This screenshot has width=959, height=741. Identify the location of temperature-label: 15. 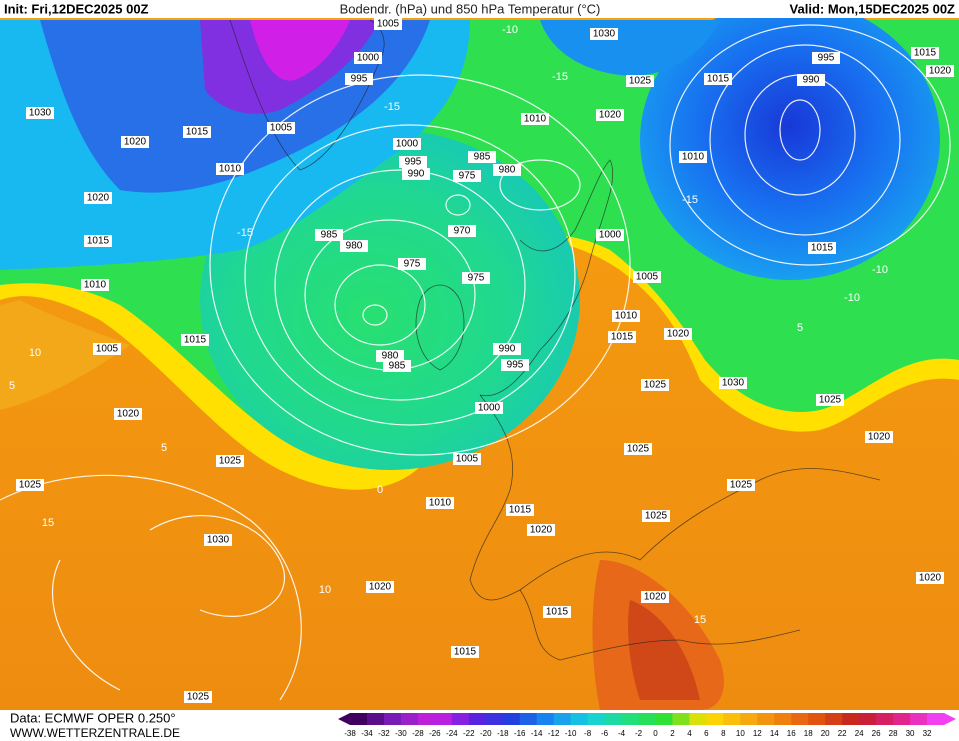
(700, 620).